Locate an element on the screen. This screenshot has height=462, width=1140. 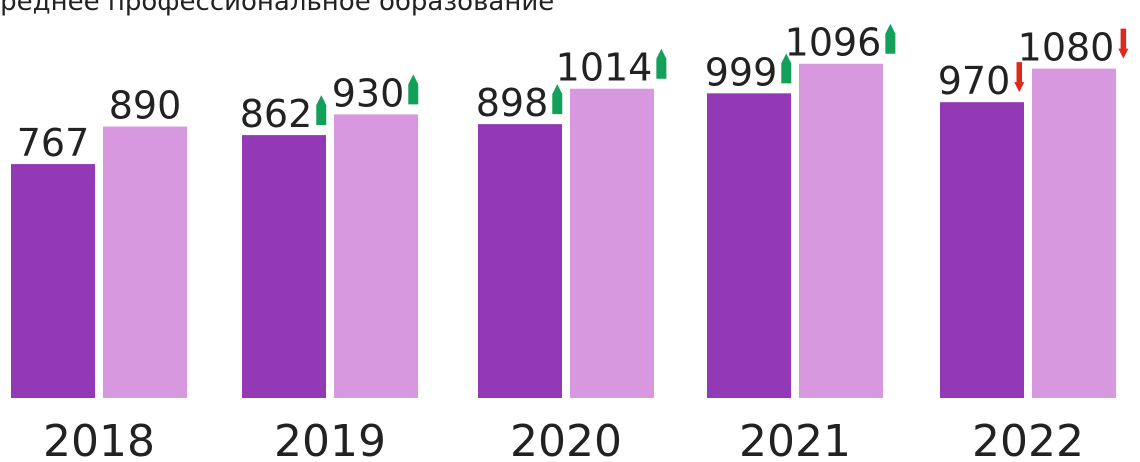
x-tick-label: 2018 is located at coordinates (99, 439).